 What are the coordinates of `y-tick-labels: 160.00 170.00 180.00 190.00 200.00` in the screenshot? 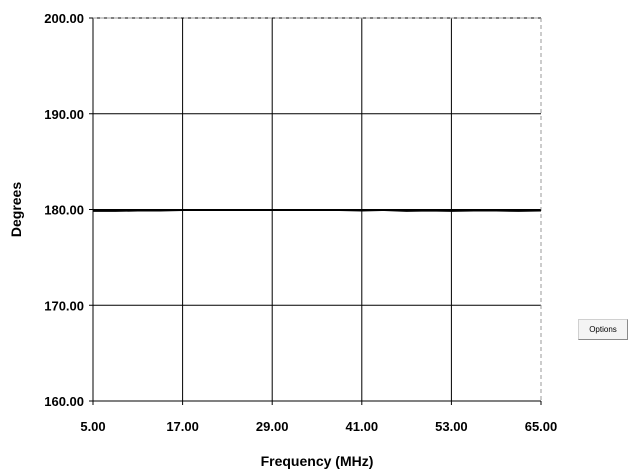 It's located at (64, 210).